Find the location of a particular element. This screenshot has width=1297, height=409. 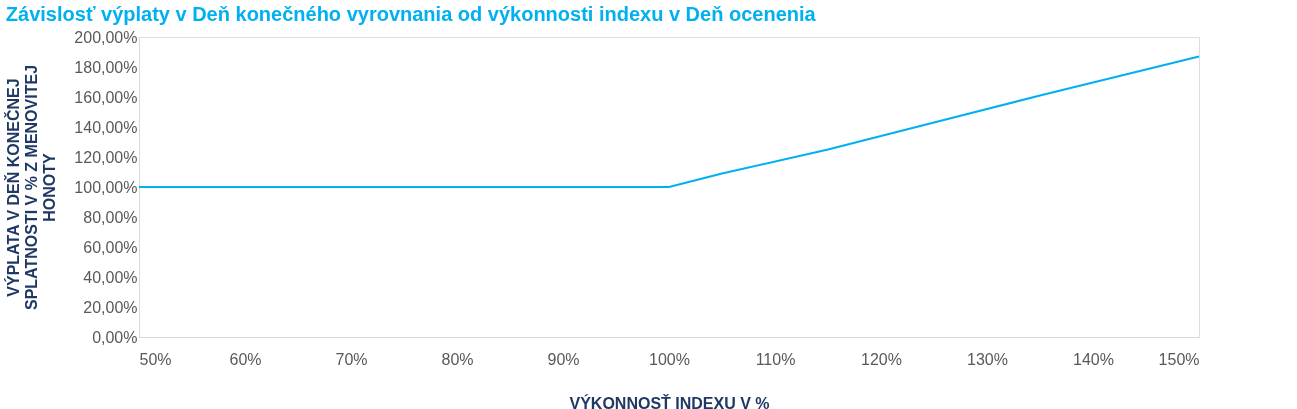

x-tick-label: 130% is located at coordinates (987, 359).